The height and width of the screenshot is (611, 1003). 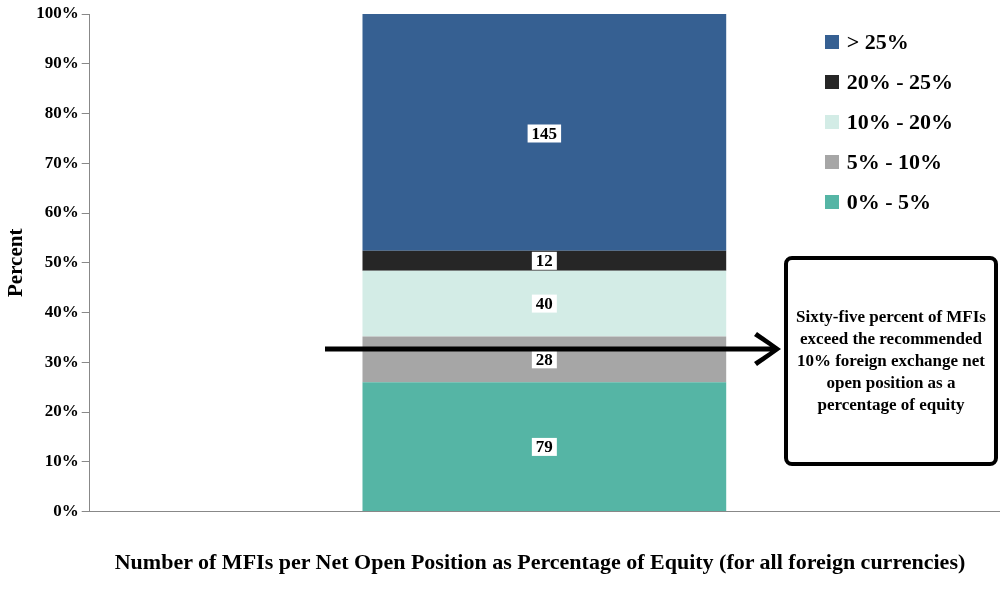 What do you see at coordinates (61, 262) in the screenshot?
I see `y-tick-label: 50%` at bounding box center [61, 262].